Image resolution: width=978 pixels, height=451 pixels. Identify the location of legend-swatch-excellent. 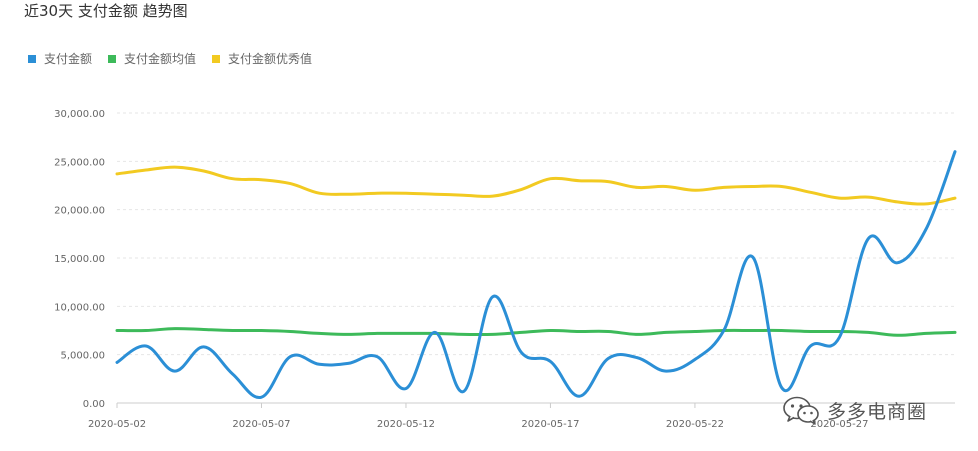
(216, 58).